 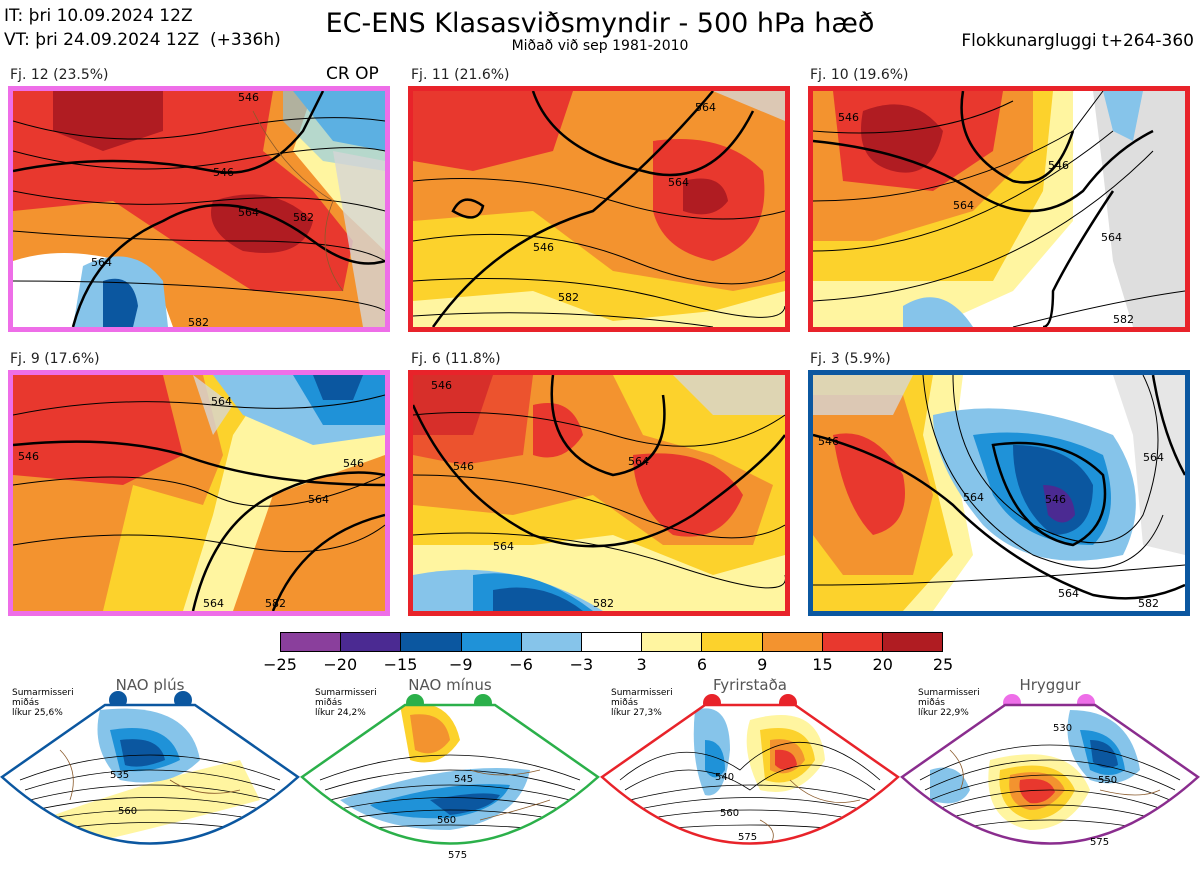 What do you see at coordinates (43, 703) in the screenshot?
I see `regime-note: Sumarmisseri miðás líkur 25,6%` at bounding box center [43, 703].